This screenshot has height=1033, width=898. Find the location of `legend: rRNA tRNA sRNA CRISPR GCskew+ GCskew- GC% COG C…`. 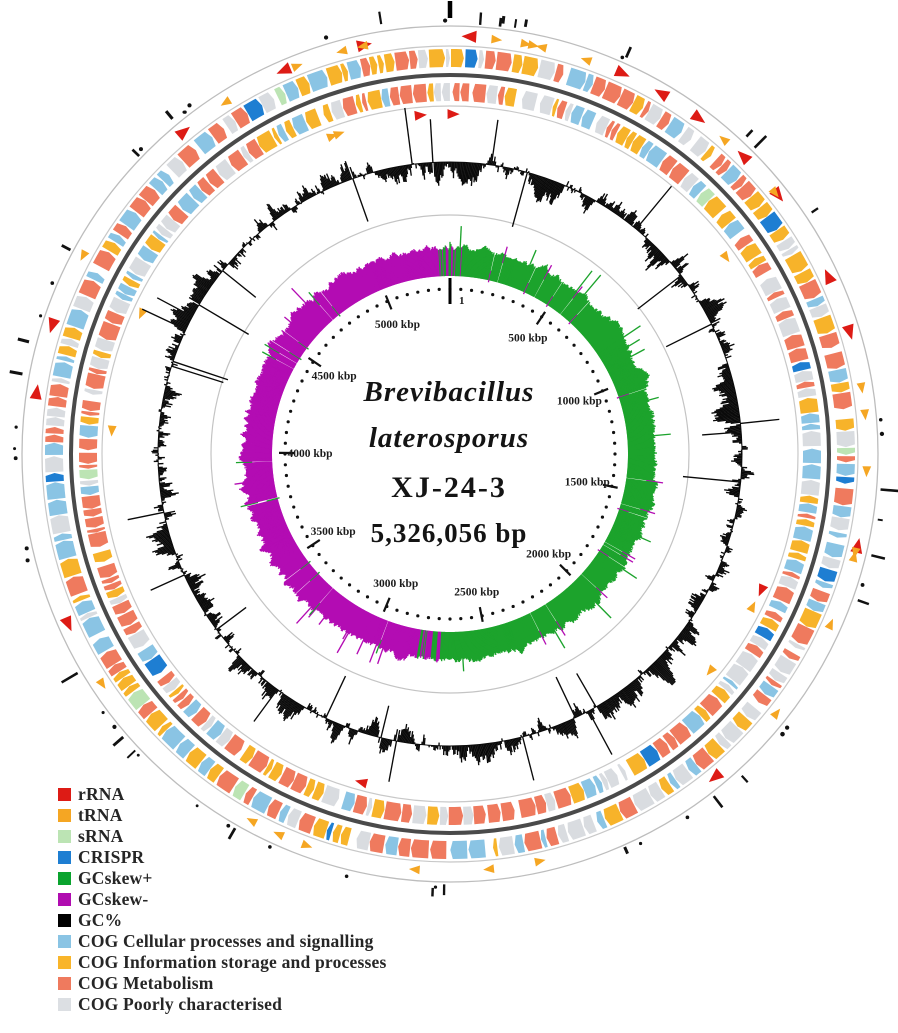

legend: rRNA tRNA sRNA CRISPR GCskew+ GCskew- GC% COG C… is located at coordinates (222, 899).